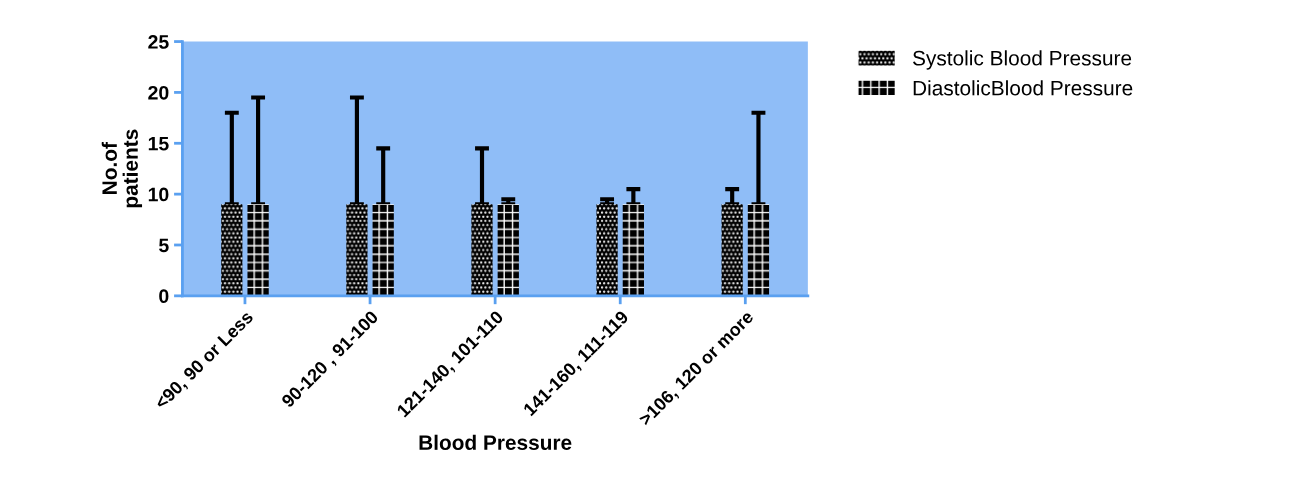 The width and height of the screenshot is (1303, 489). Describe the element at coordinates (122, 168) in the screenshot. I see `y-axis-title: No.of patients` at that location.